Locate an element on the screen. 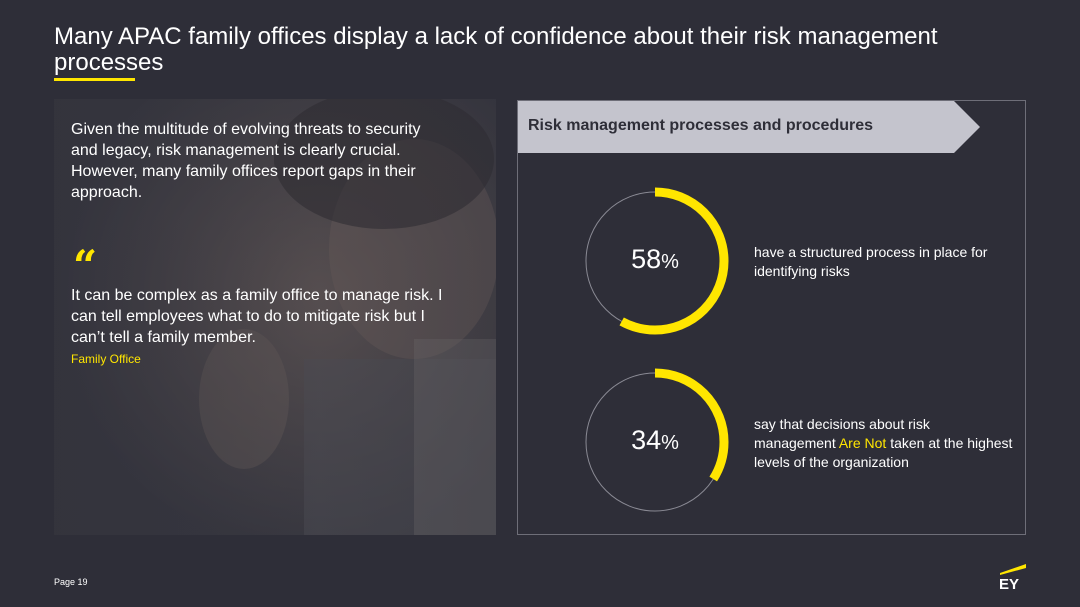 Image resolution: width=1080 pixels, height=607 pixels. svg-text: EY is located at coordinates (1009, 583).